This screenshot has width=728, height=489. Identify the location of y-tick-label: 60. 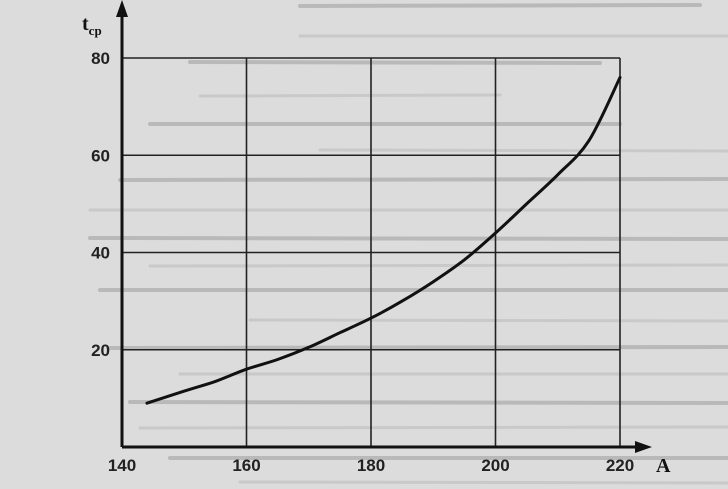
(100, 155).